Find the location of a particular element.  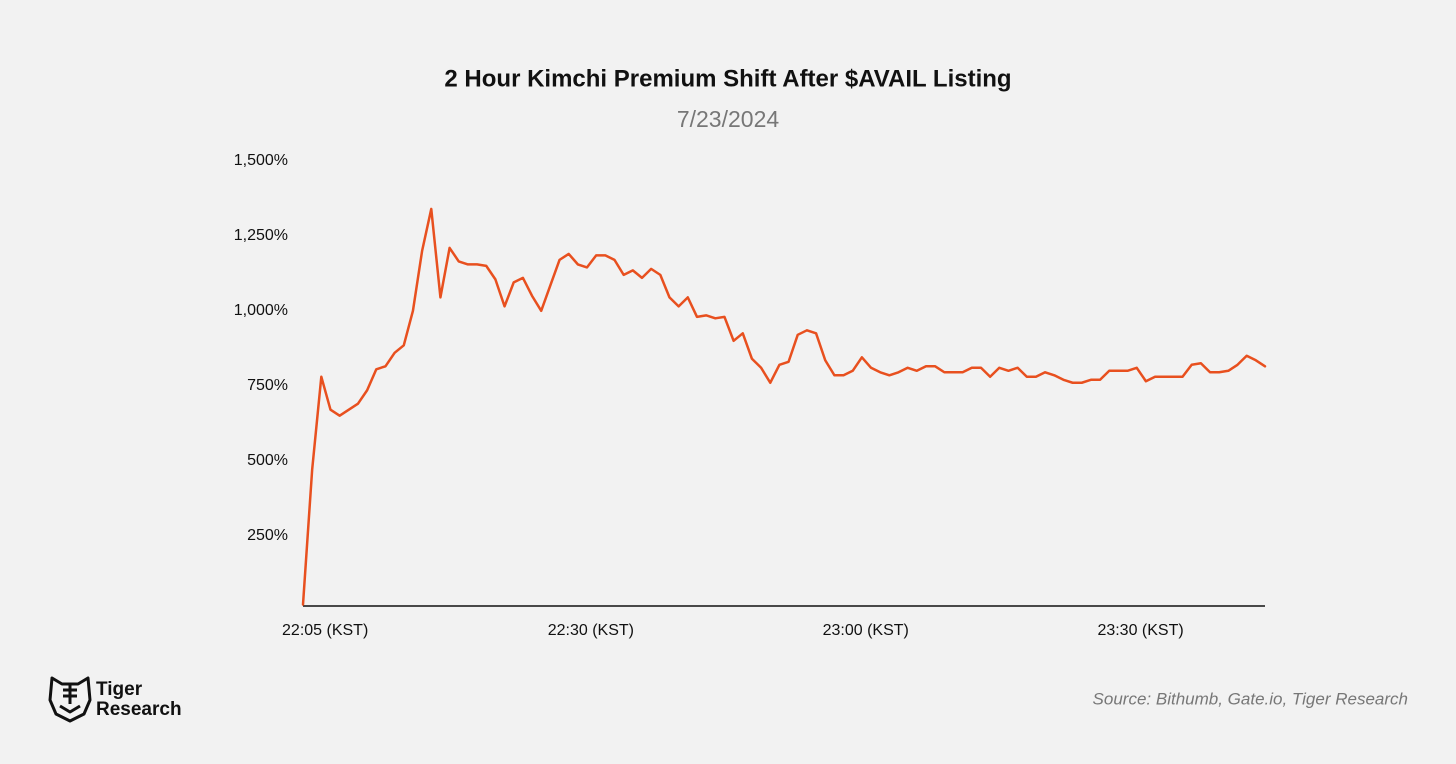

y-tick-label: 1,500% is located at coordinates (261, 160).